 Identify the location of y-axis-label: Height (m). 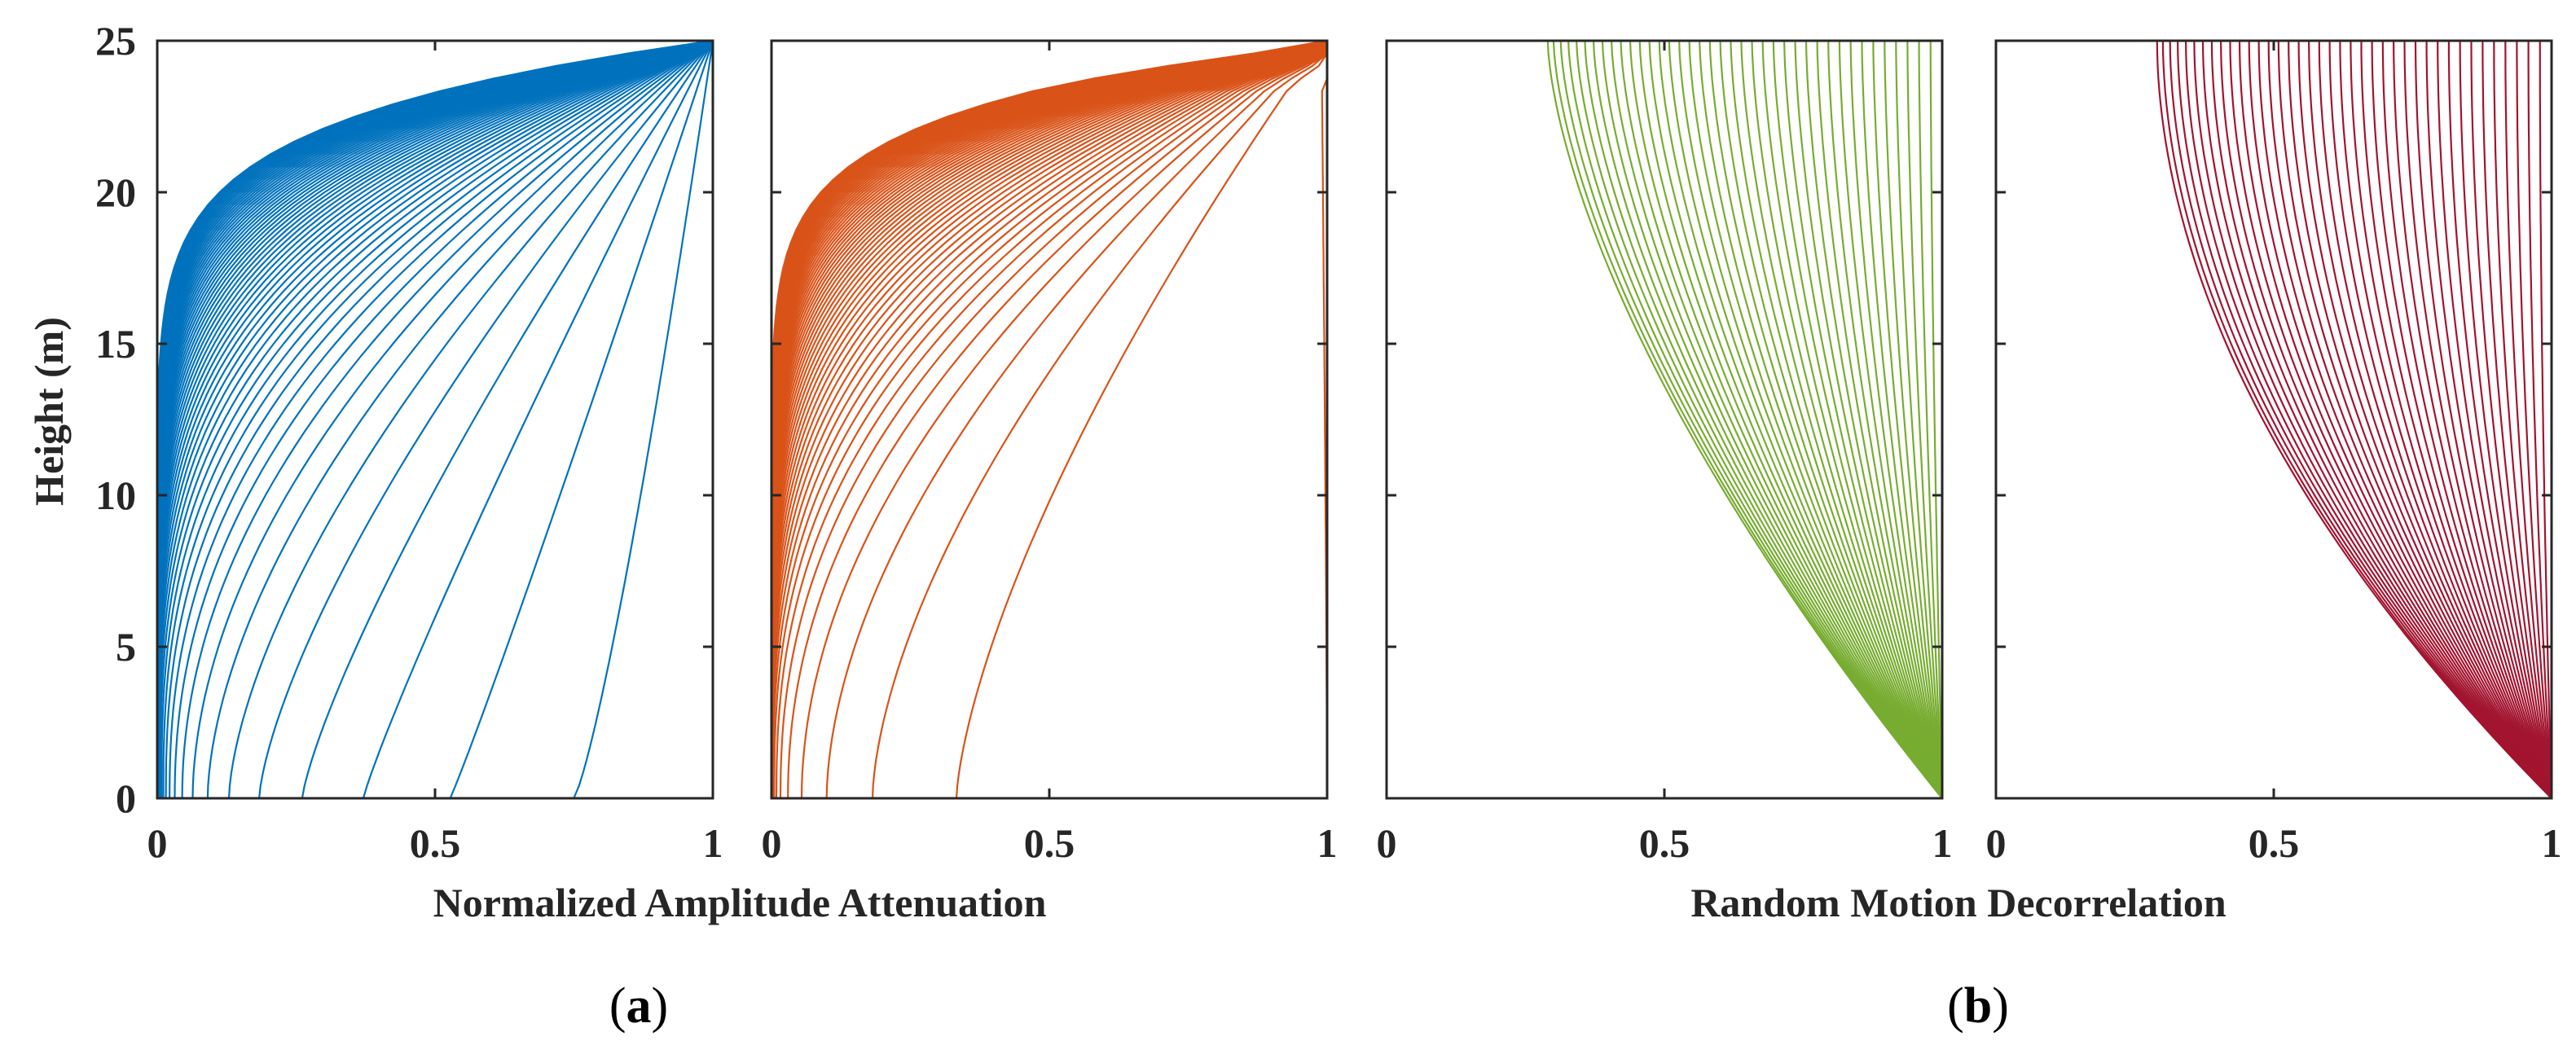
(49, 411).